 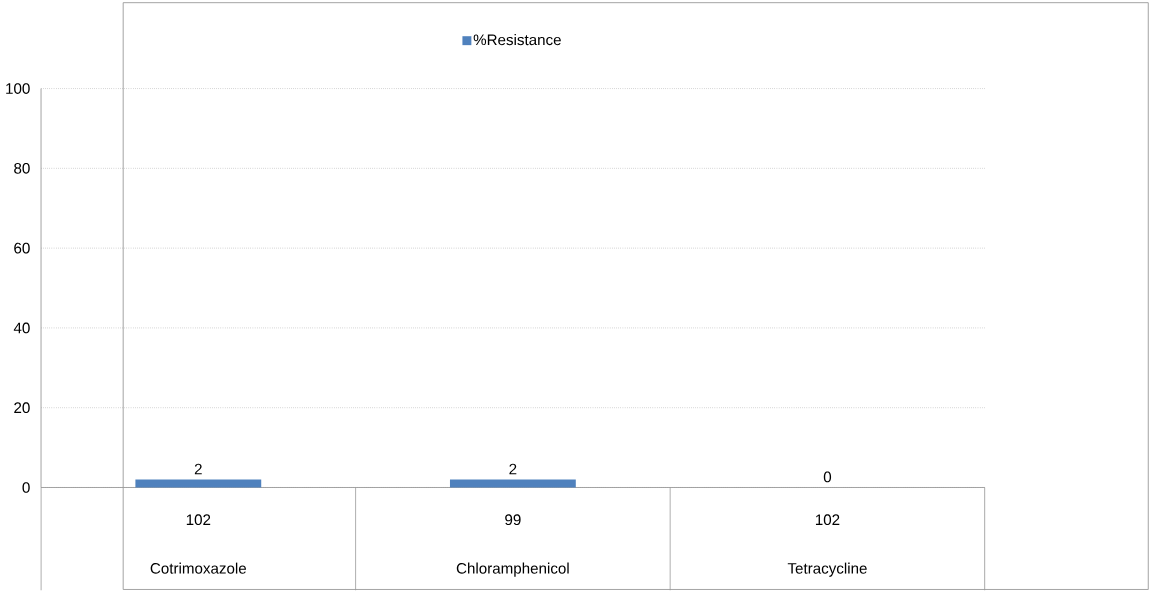 What do you see at coordinates (827, 477) in the screenshot?
I see `data-label: 0` at bounding box center [827, 477].